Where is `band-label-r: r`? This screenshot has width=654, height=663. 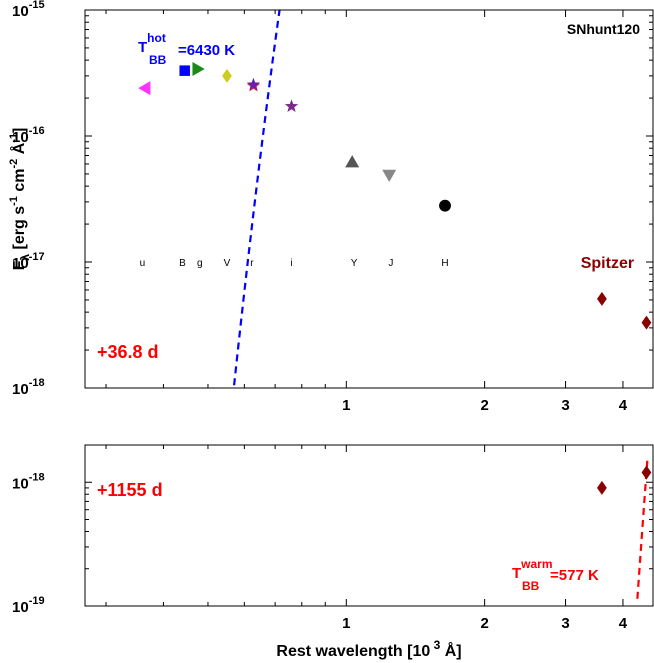
band-label-r: r is located at coordinates (252, 263).